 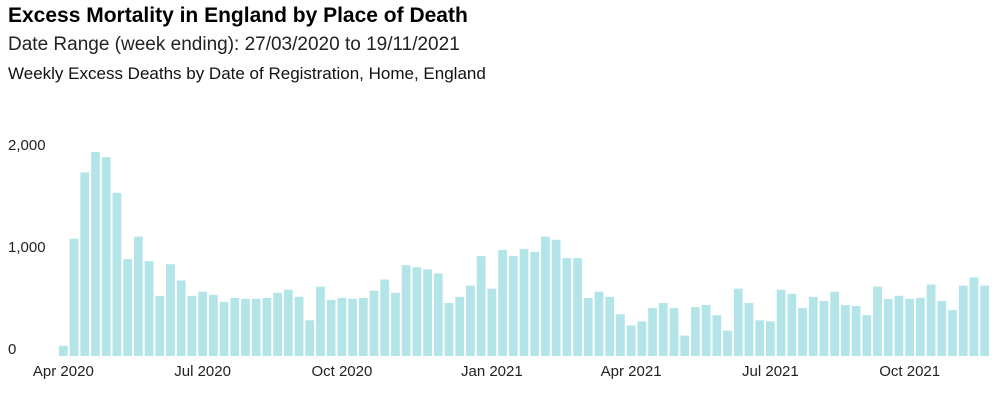 What do you see at coordinates (27, 145) in the screenshot?
I see `y-tick-label: 2,000` at bounding box center [27, 145].